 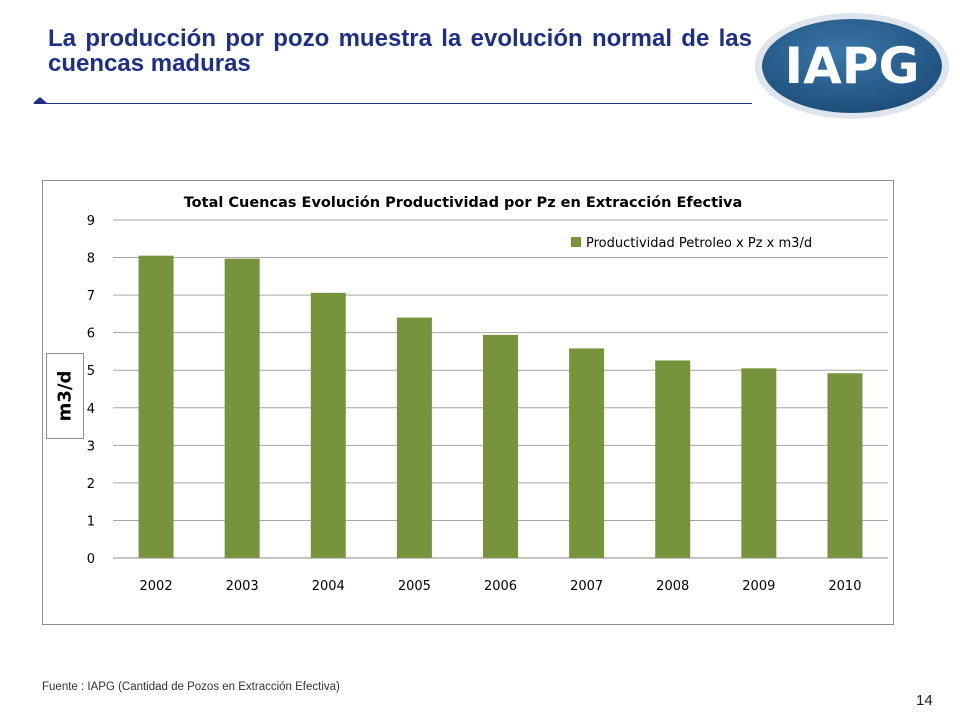 What do you see at coordinates (156, 406) in the screenshot?
I see `bar-2002` at bounding box center [156, 406].